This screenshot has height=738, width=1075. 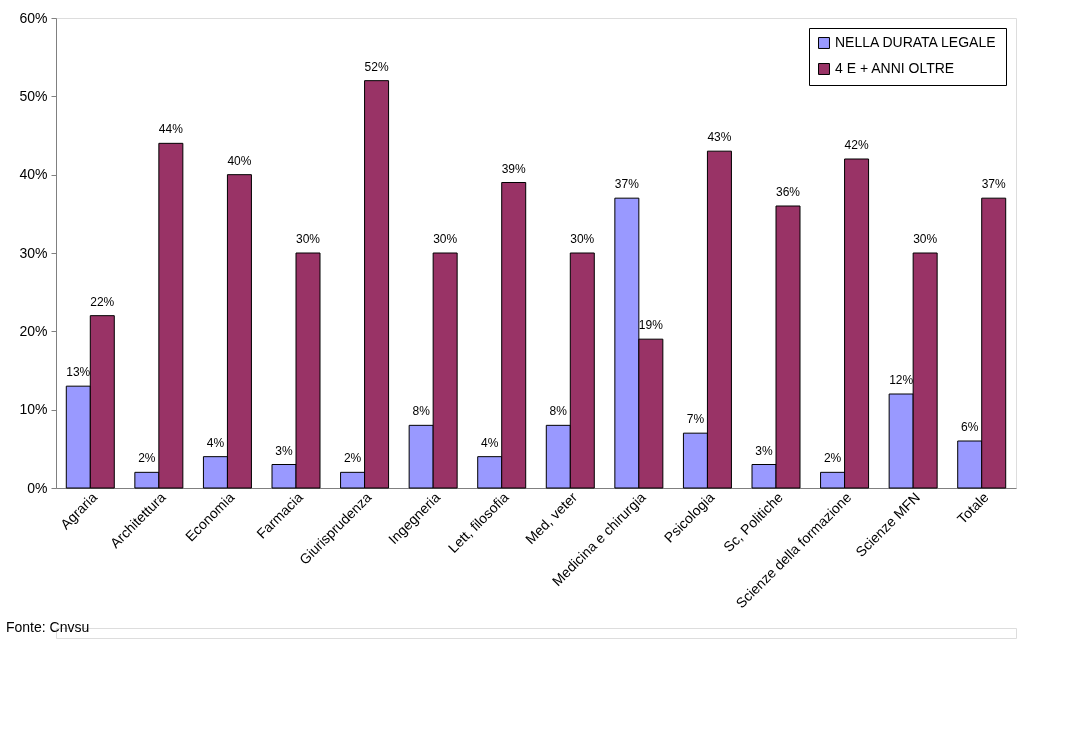 What do you see at coordinates (695, 419) in the screenshot?
I see `data-label: 7%` at bounding box center [695, 419].